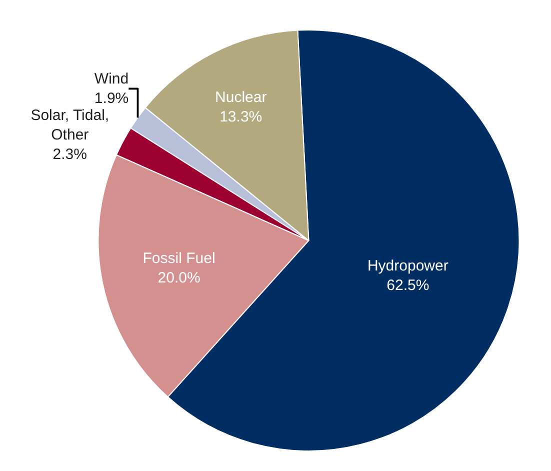  What do you see at coordinates (407, 265) in the screenshot?
I see `slice-label: Hydropower` at bounding box center [407, 265].